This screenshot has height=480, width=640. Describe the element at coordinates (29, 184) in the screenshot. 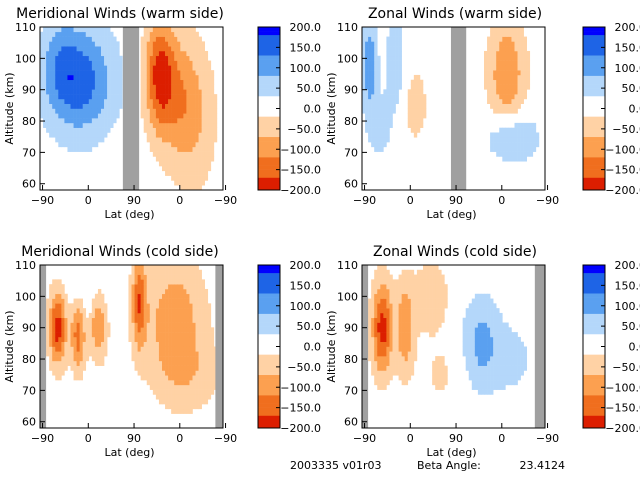

I see `y-tick-label: 60` at that location.